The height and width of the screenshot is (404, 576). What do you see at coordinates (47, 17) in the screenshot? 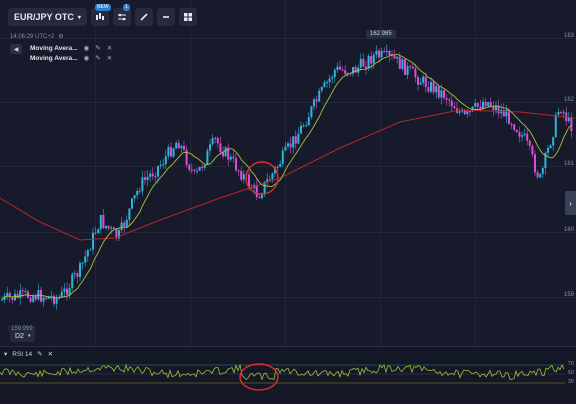
I see `asset-selector: EUR/JPY OTC ▾` at bounding box center [47, 17].